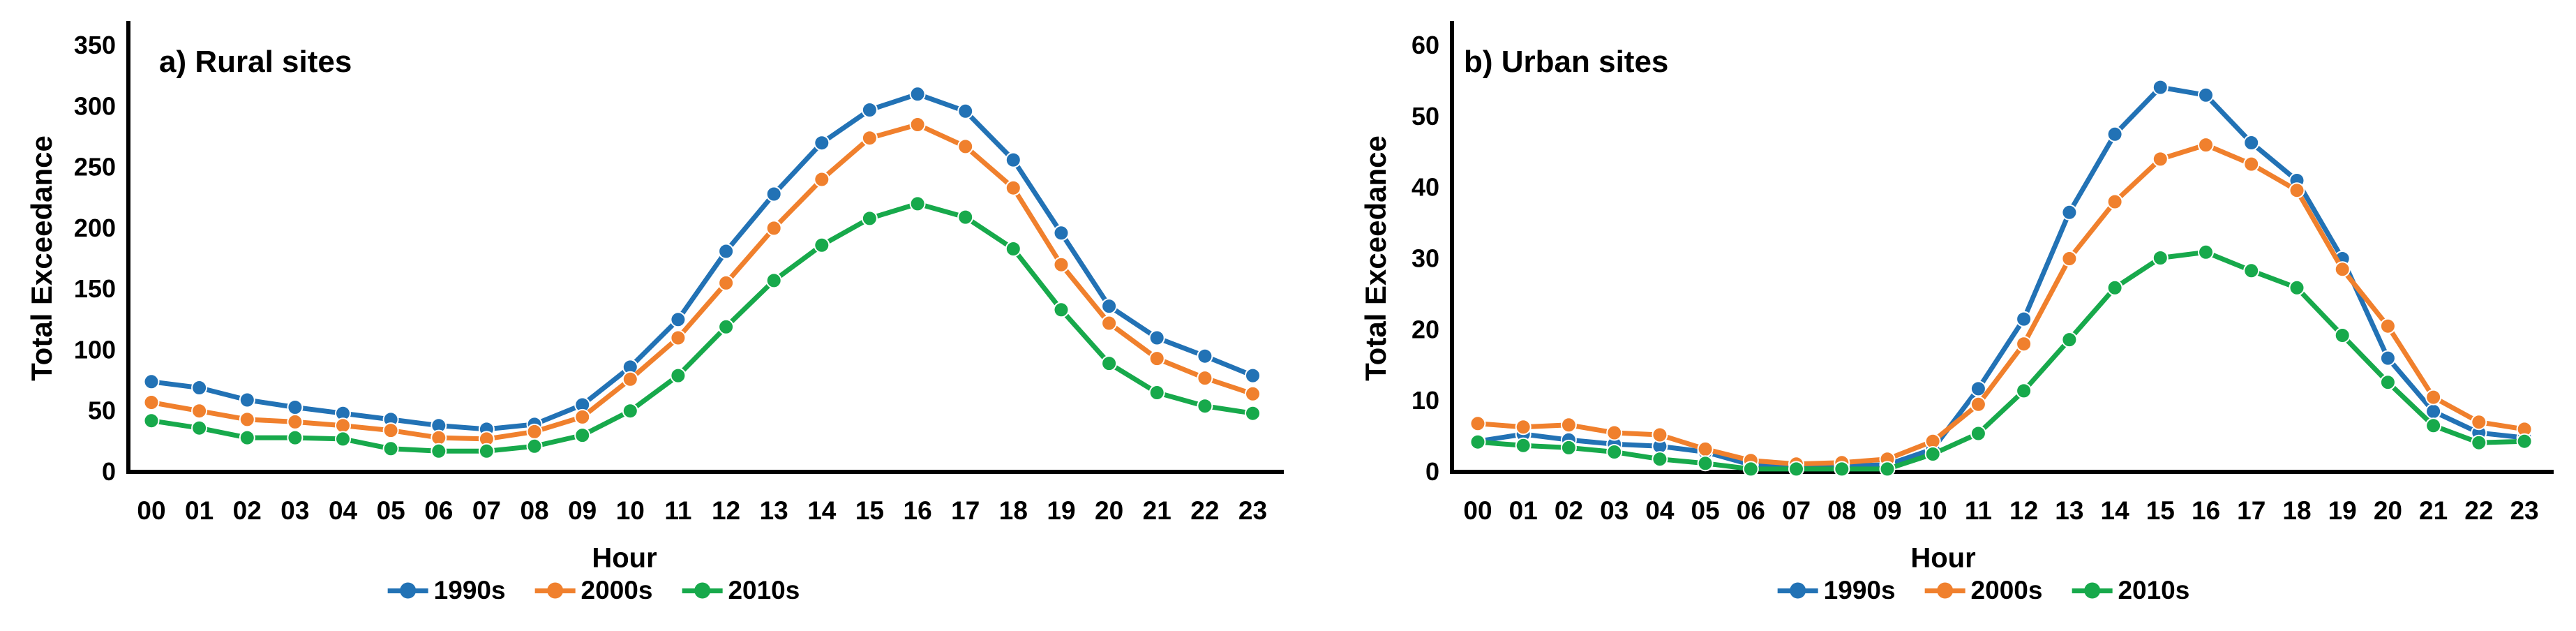 Image resolution: width=2576 pixels, height=631 pixels. Describe the element at coordinates (294, 510) in the screenshot. I see `x-tick-label: 03` at that location.